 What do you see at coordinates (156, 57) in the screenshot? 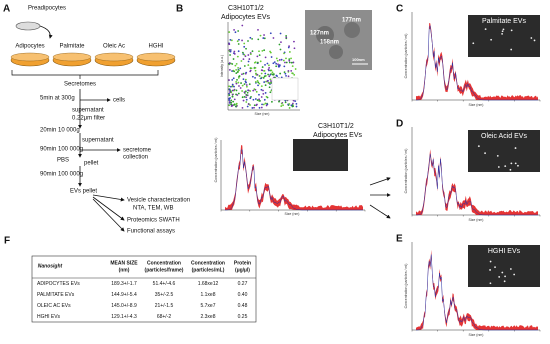
I see `dish-rim` at bounding box center [156, 57].